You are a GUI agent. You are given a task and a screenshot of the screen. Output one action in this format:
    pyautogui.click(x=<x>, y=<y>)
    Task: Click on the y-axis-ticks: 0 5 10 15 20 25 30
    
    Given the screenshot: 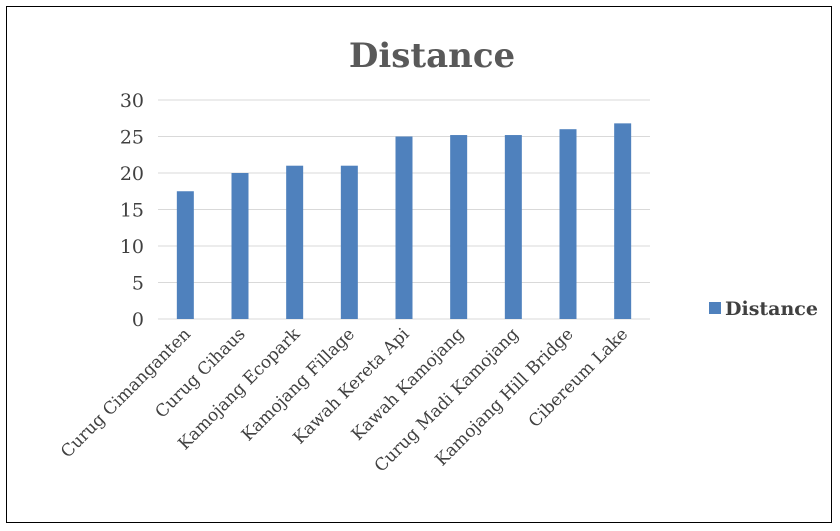 What is the action you would take?
    pyautogui.click(x=132, y=210)
    